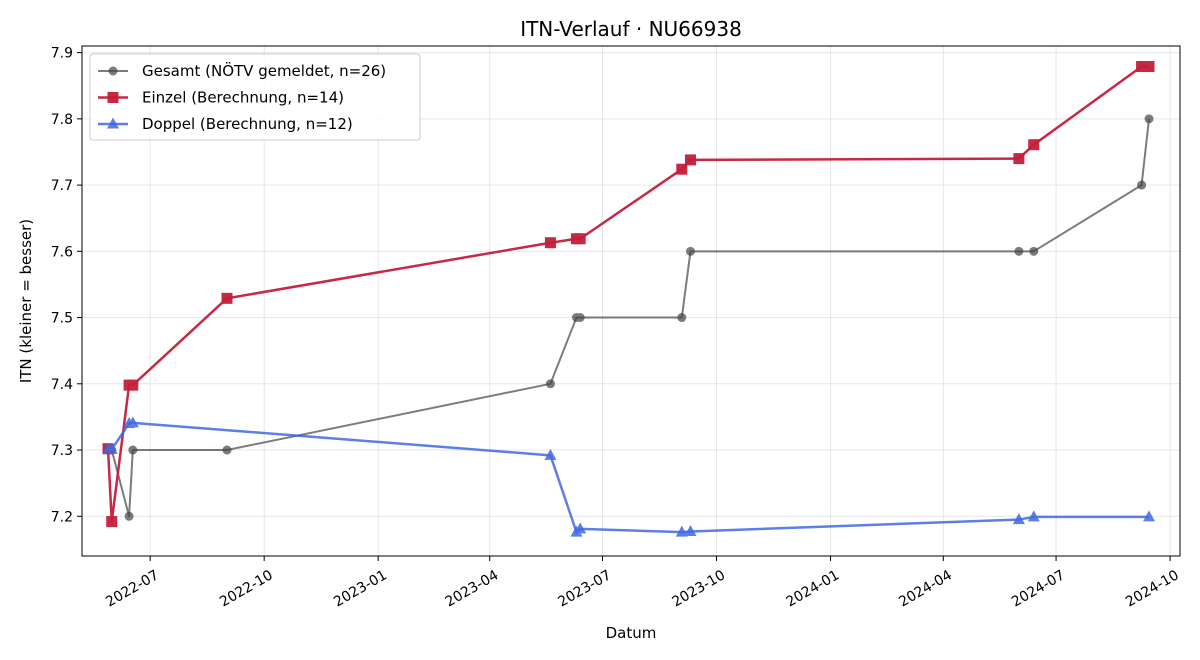 The width and height of the screenshot is (1200, 660). Describe the element at coordinates (1038, 588) in the screenshot. I see `x-tick-label: 2024-07` at that location.